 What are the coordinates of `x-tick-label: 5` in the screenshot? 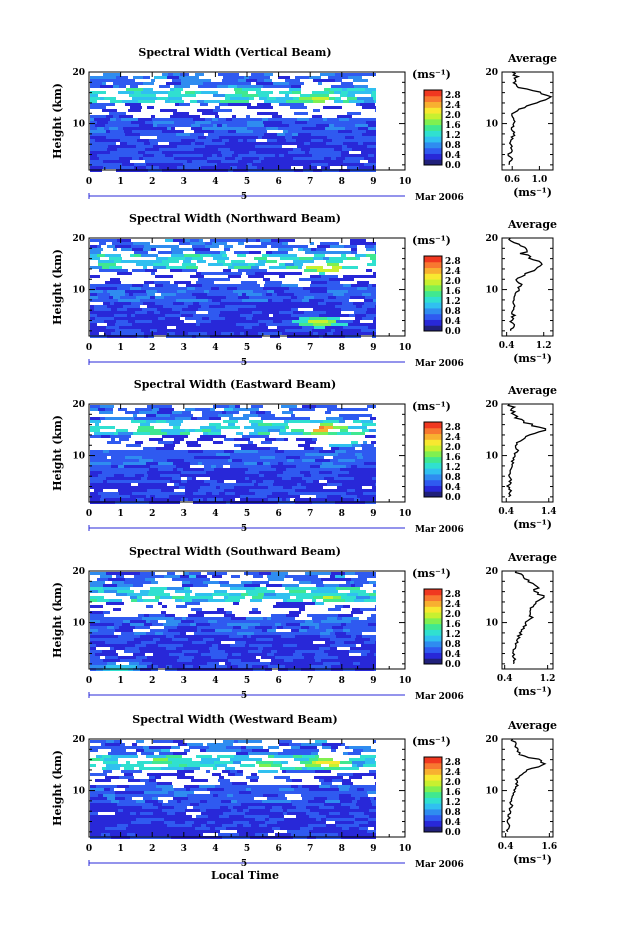 It's located at (247, 849).